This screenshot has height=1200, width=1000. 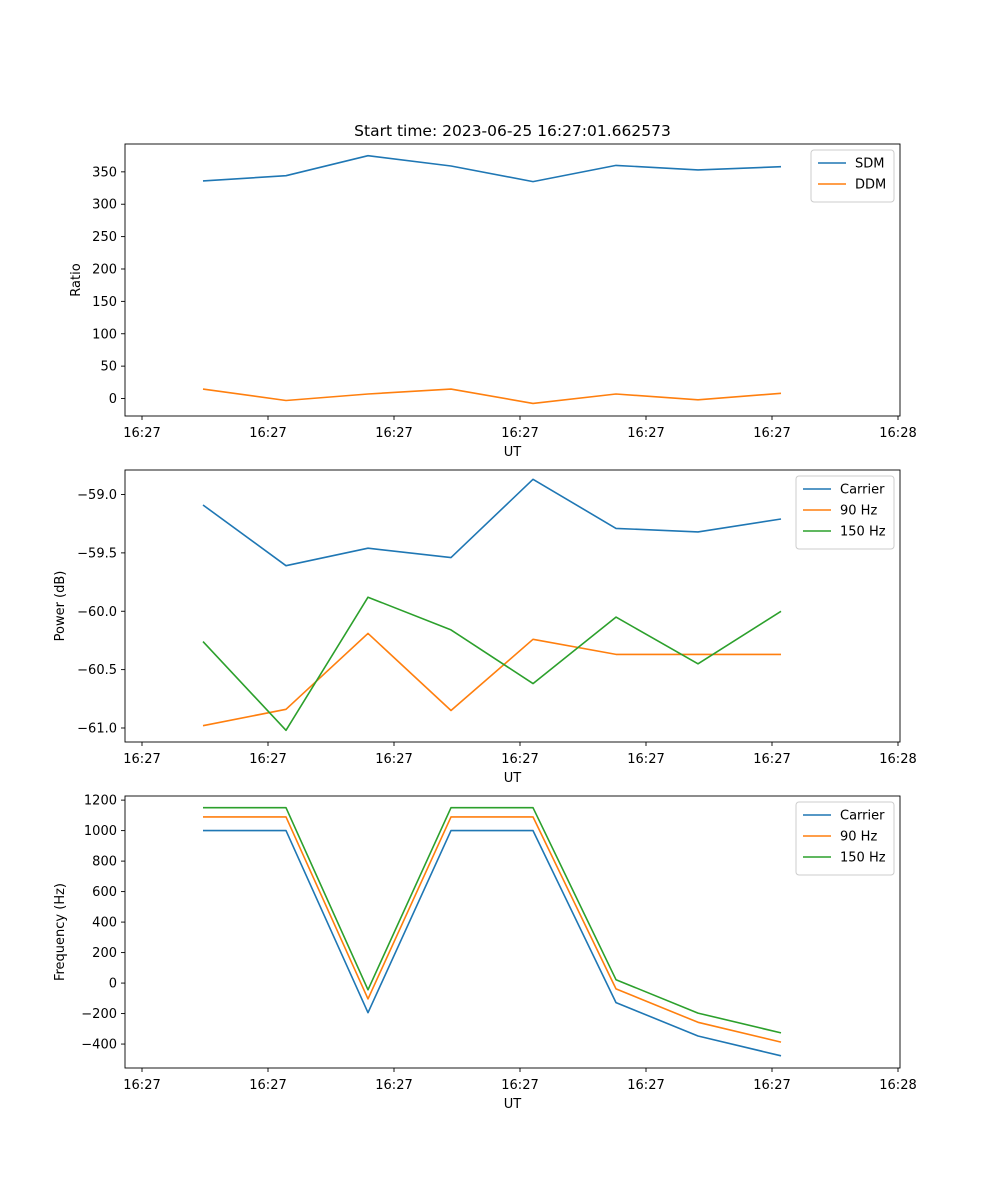 I want to click on series-line-sdm, so click(x=492, y=168).